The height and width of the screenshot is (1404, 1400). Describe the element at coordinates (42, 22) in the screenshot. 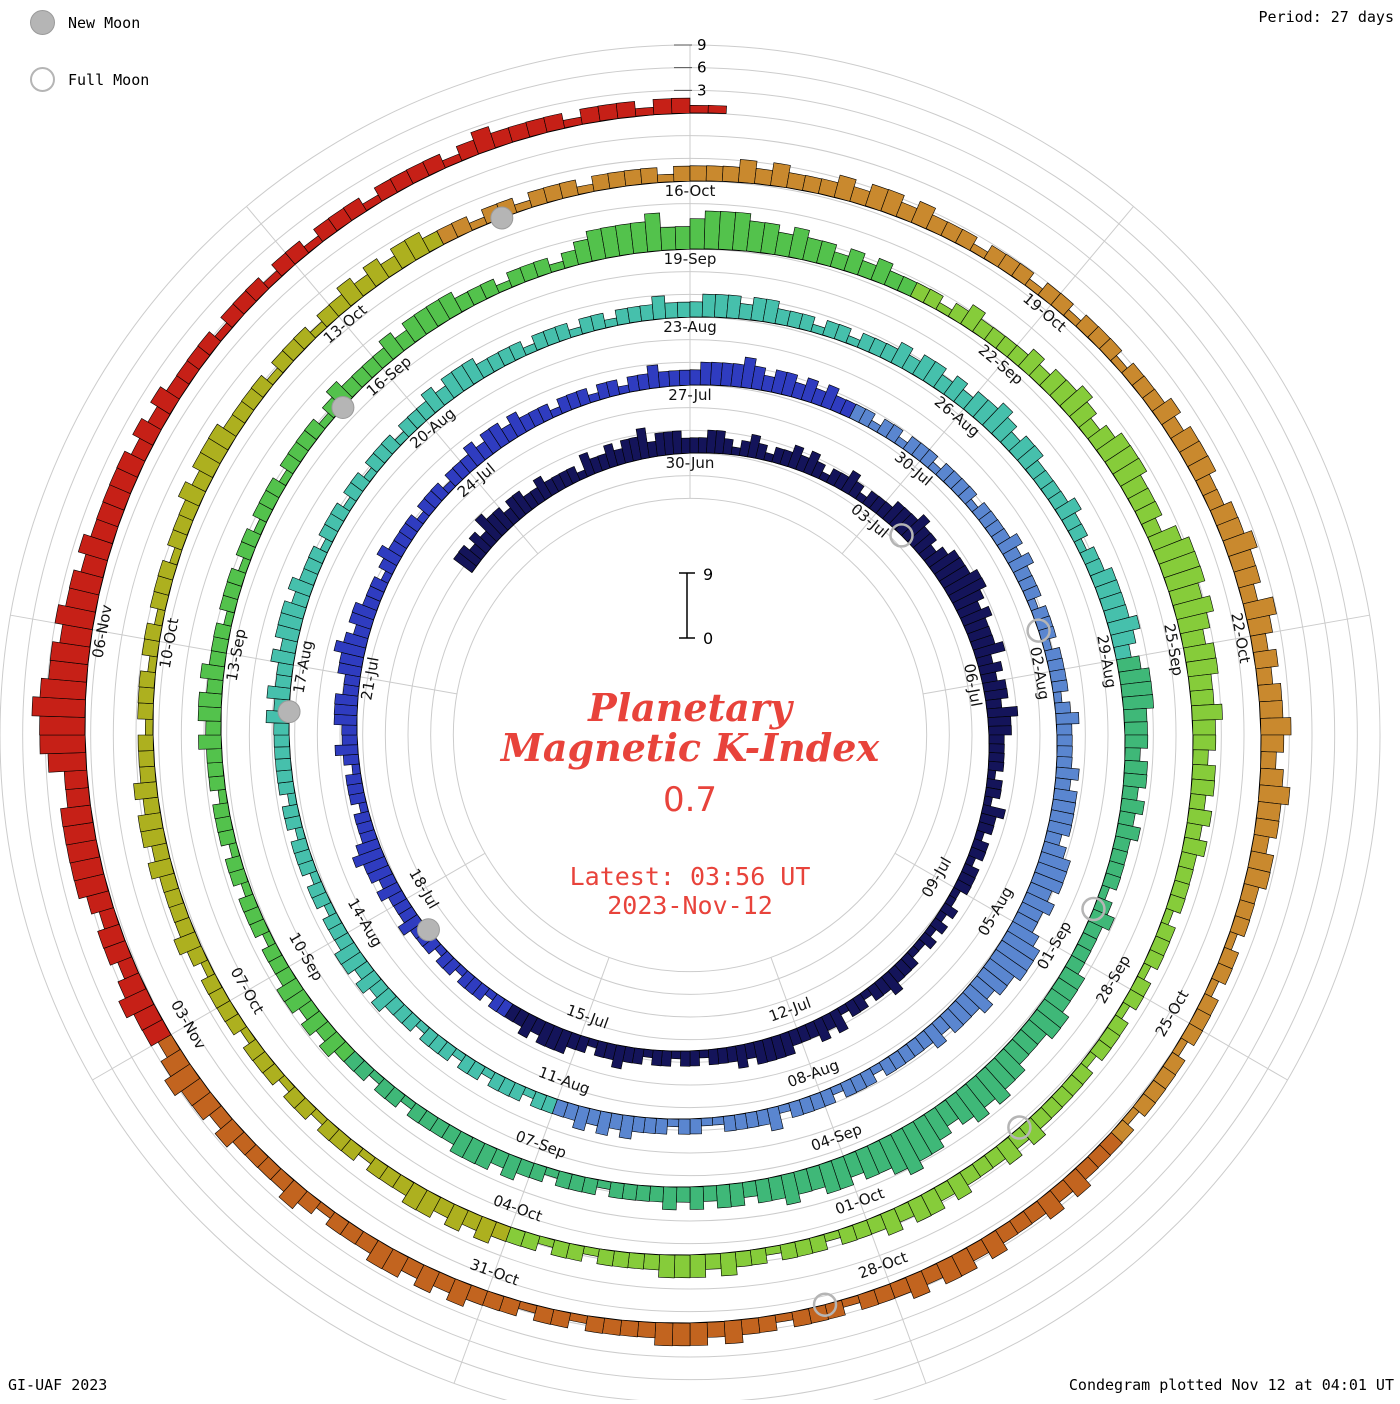

I see `new-moon-icon` at that location.